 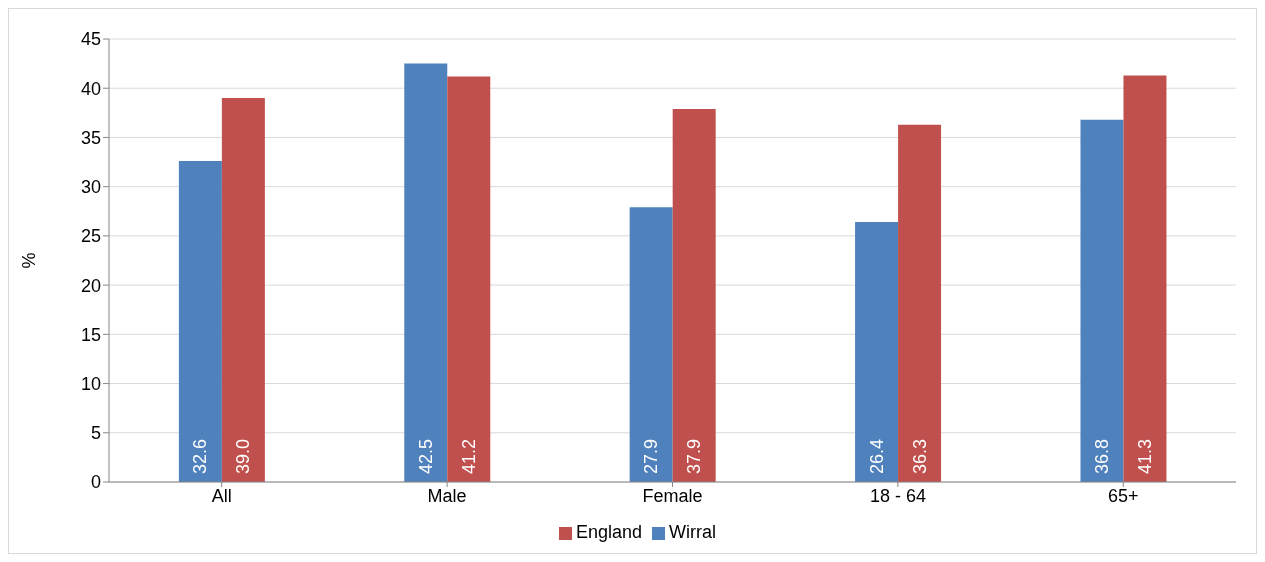 What do you see at coordinates (468, 456) in the screenshot?
I see `data-label: 41.2` at bounding box center [468, 456].